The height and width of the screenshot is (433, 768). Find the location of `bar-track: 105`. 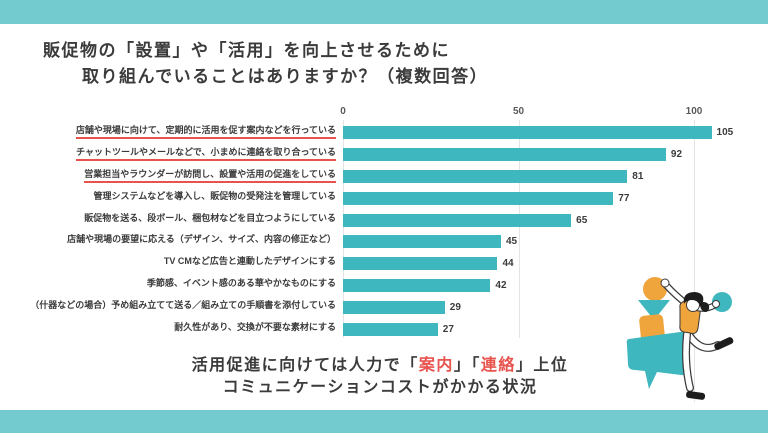

bar-track: 105 is located at coordinates (555, 133).